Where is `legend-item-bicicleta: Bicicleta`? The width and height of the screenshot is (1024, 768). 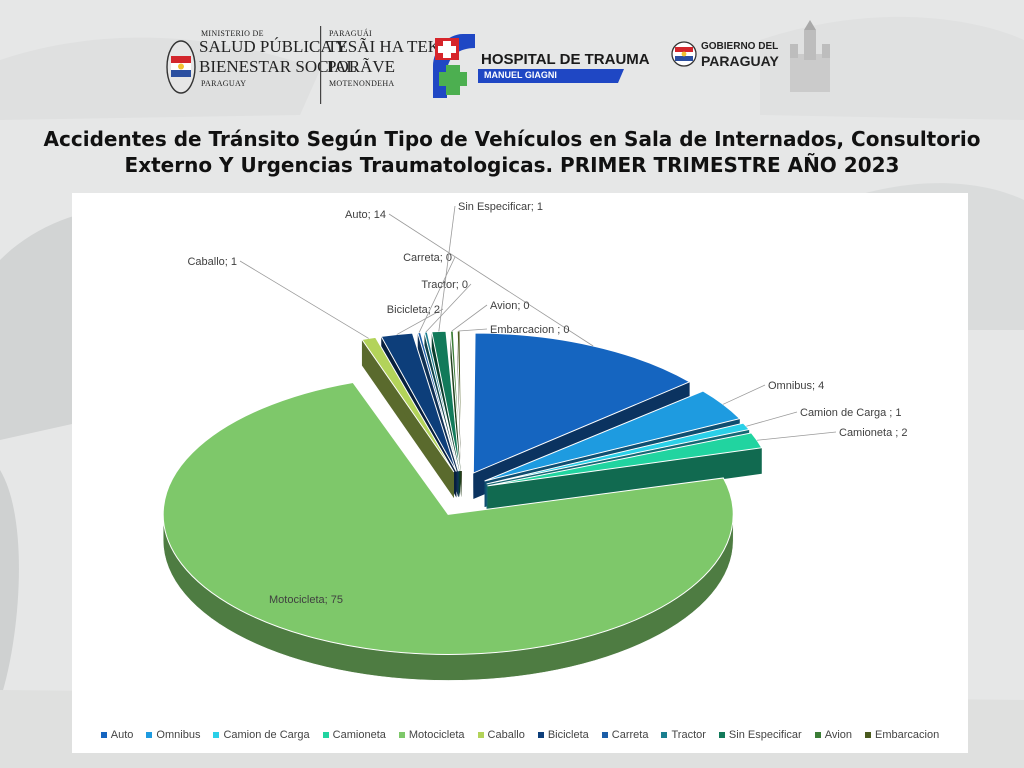 legend-item-bicicleta: Bicicleta is located at coordinates (563, 735).